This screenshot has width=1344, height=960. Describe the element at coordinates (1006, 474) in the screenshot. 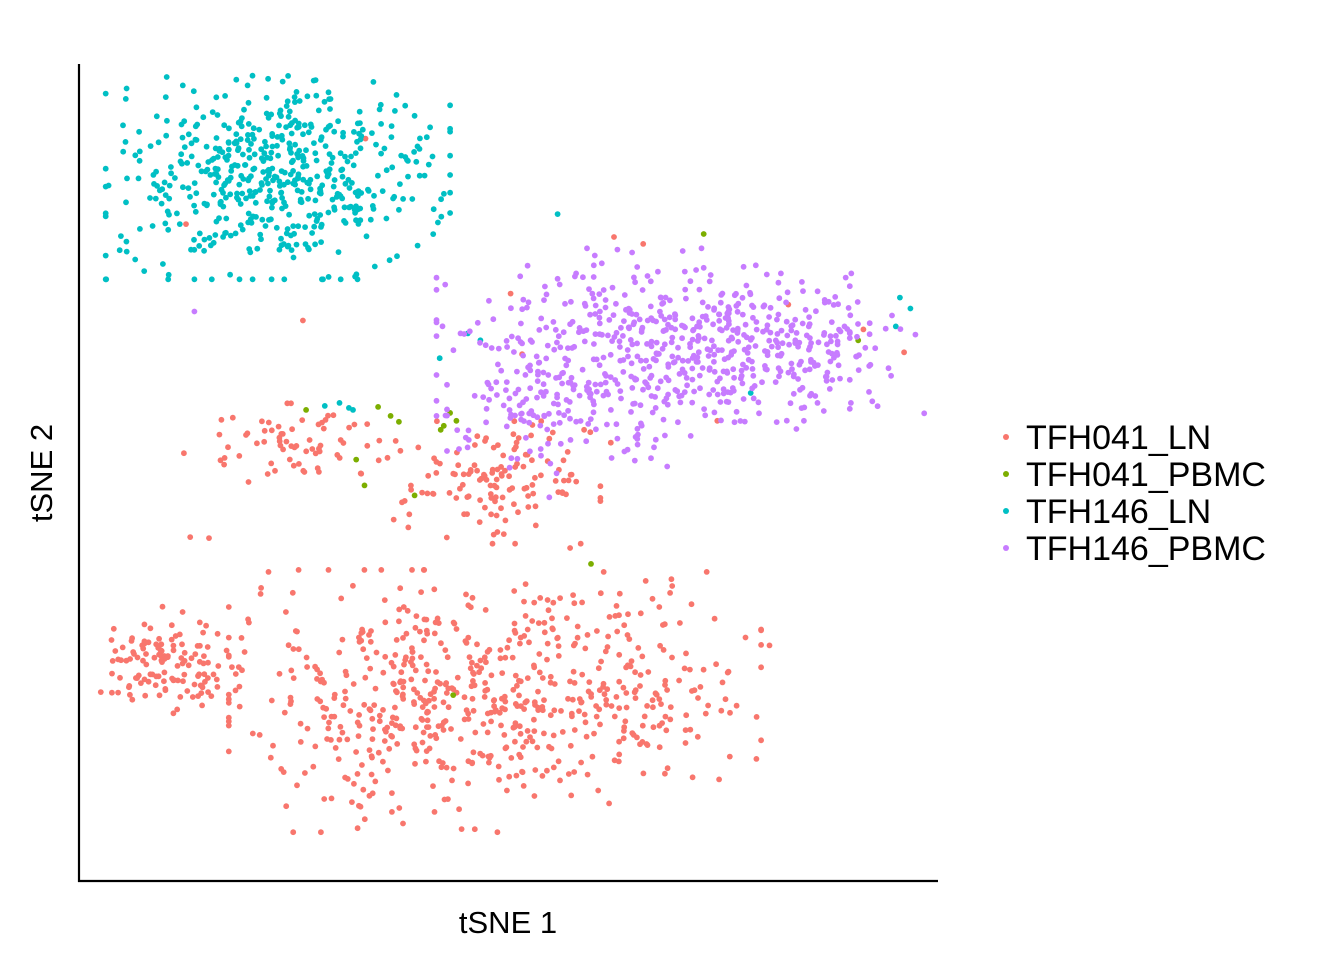

I see `legend-key-tfh041-pbmc` at that location.